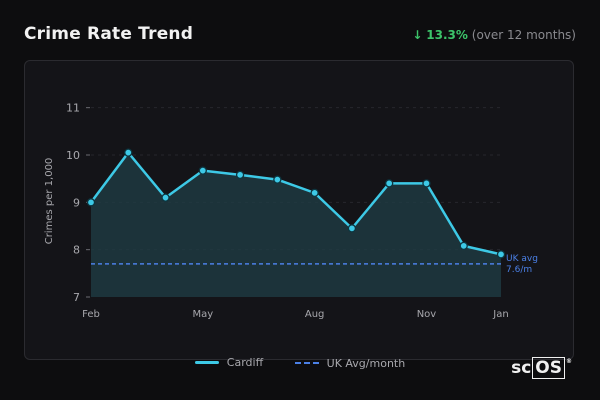 This screenshot has width=600, height=400. Describe the element at coordinates (109, 34) in the screenshot. I see `page-title: Crime Rate Trend` at that location.